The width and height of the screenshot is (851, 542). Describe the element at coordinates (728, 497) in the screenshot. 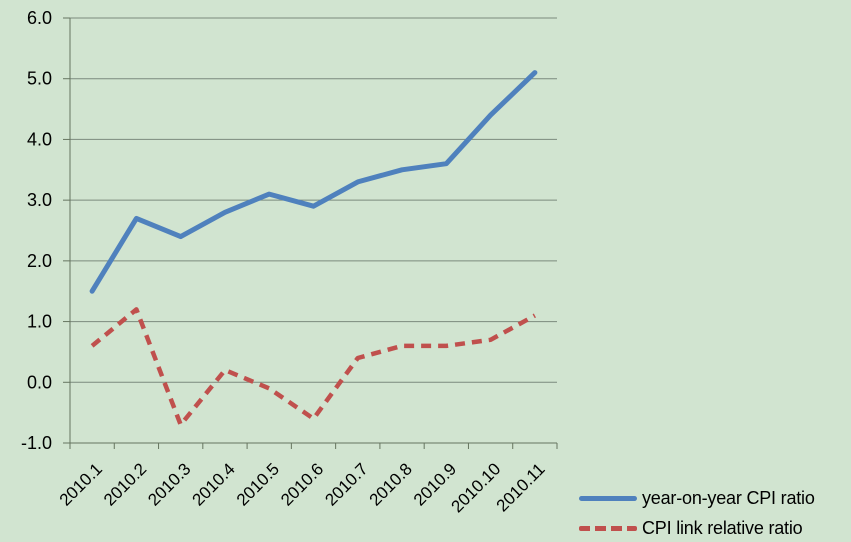

I see `legend-label-year-on-year-cpi: year-on-year CPI ratio` at that location.